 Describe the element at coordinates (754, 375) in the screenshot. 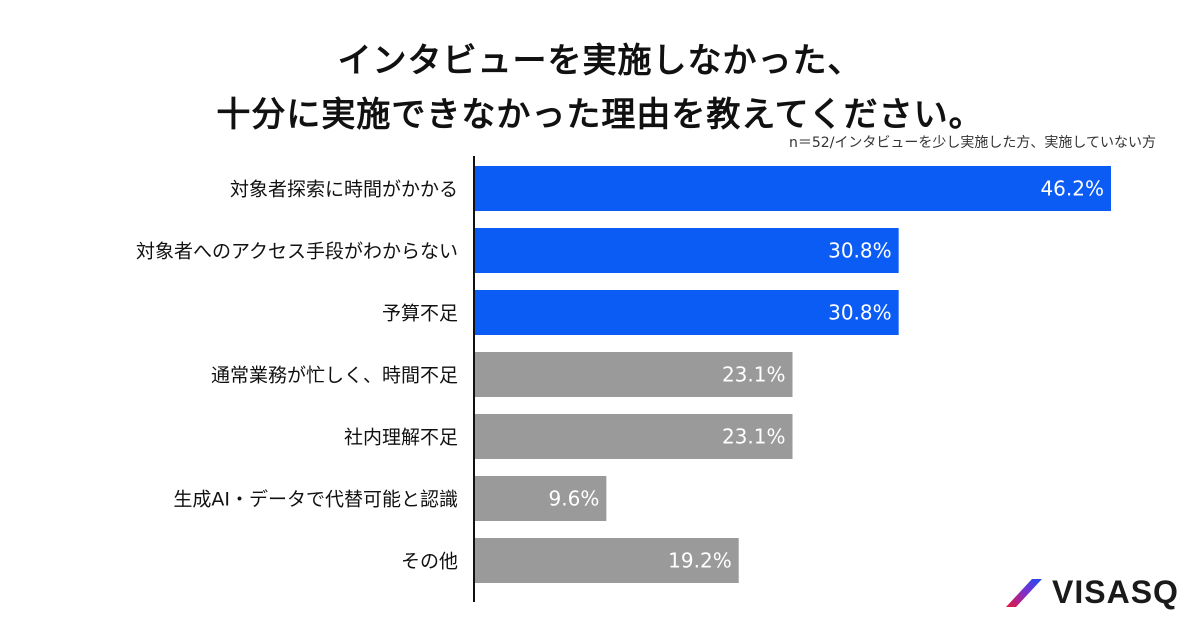

I see `value-label-4: 23.1%` at that location.